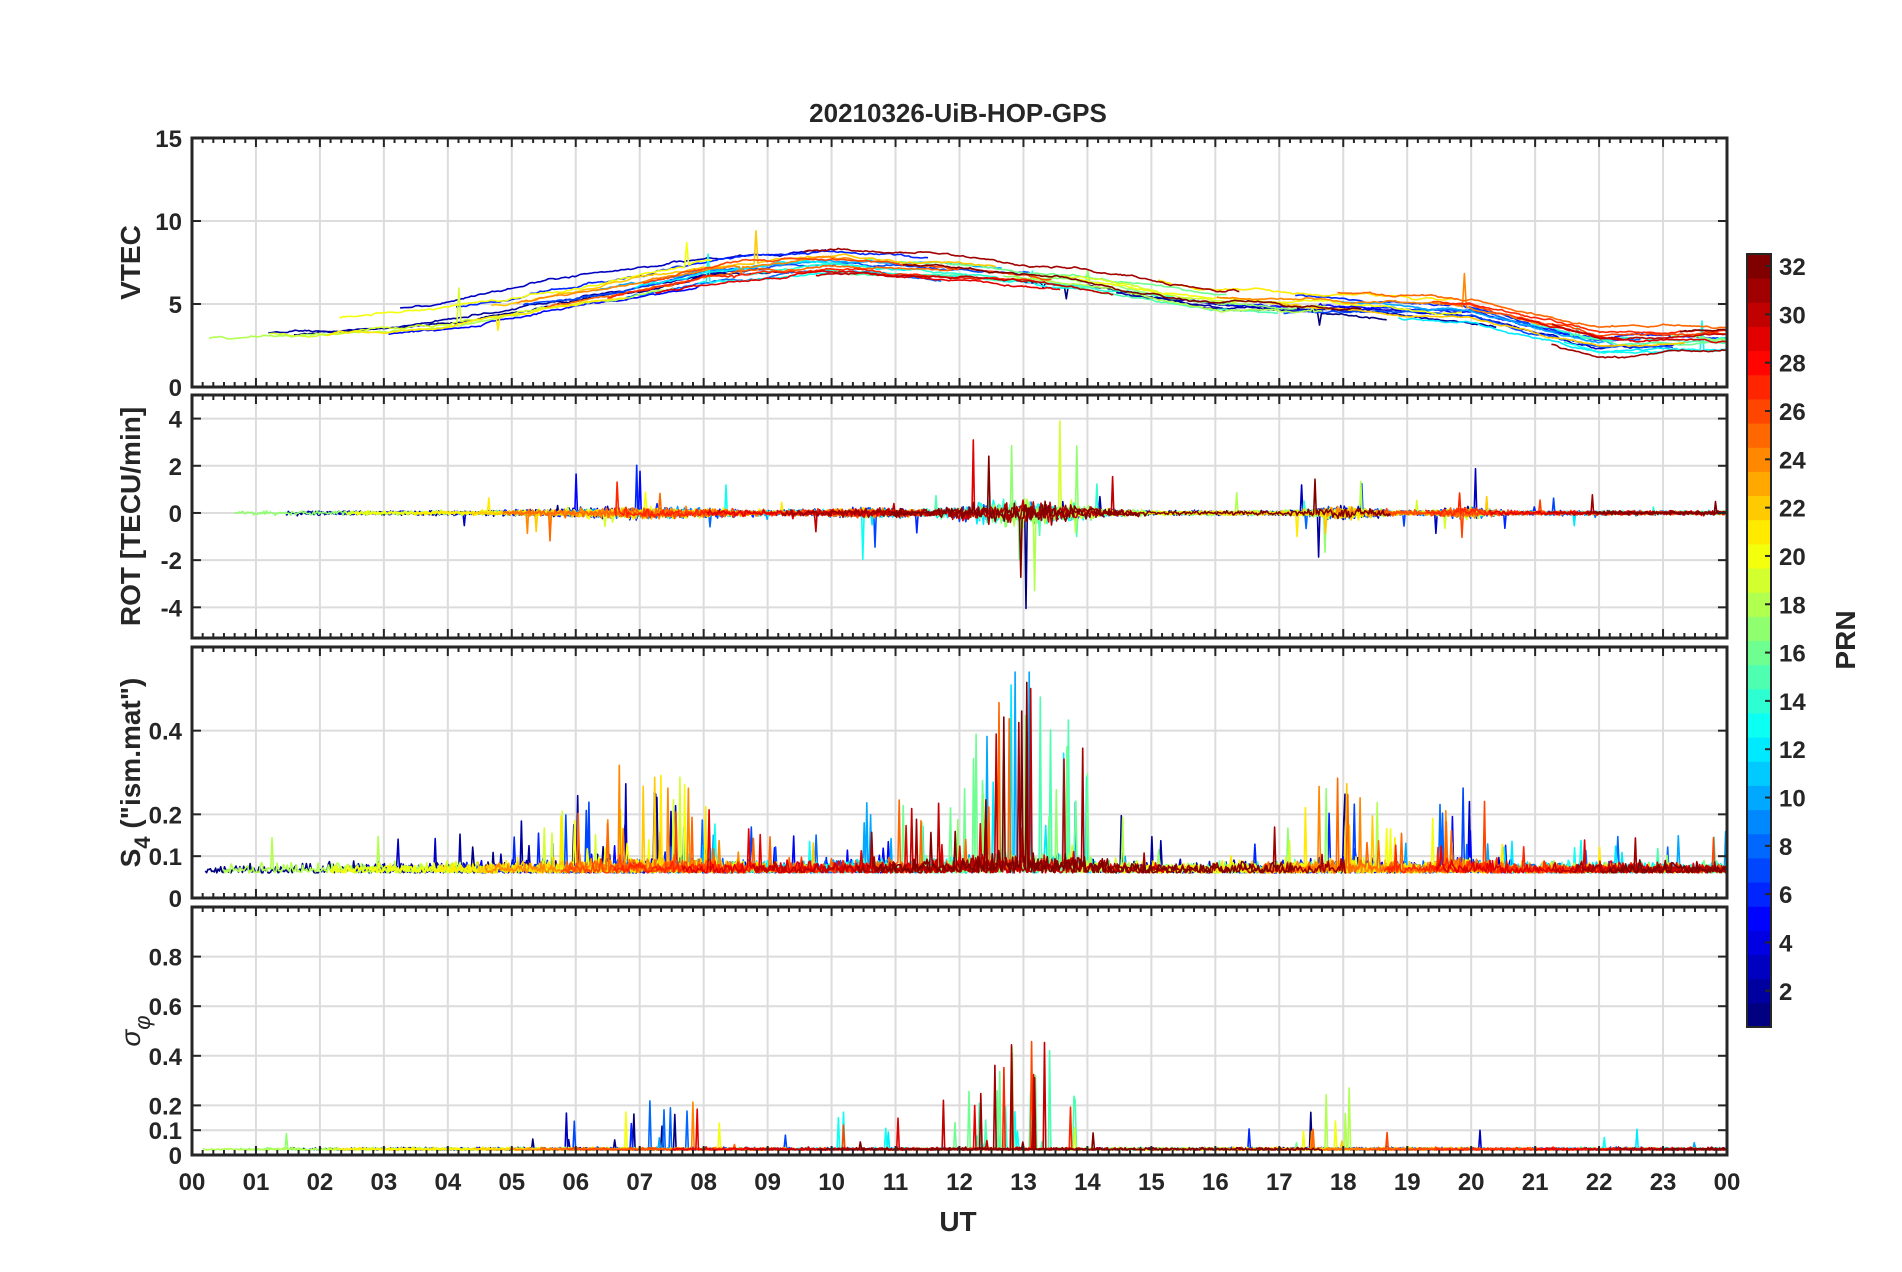 This screenshot has height=1272, width=1902. Describe the element at coordinates (1792, 364) in the screenshot. I see `colorbar-tick-label: 28` at that location.